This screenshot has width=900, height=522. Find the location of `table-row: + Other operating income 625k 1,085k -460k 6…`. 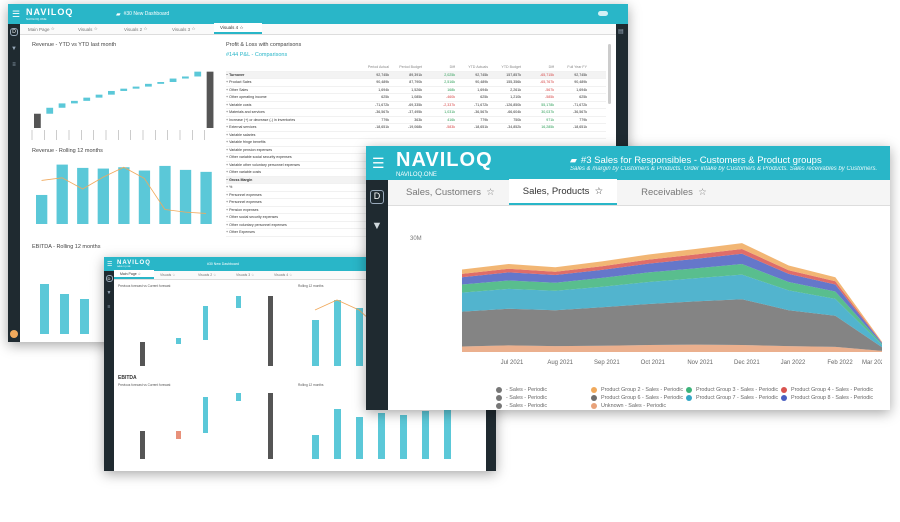

table-row: + Other operating income 625k 1,085k -460k 6… is located at coordinates (416, 98).